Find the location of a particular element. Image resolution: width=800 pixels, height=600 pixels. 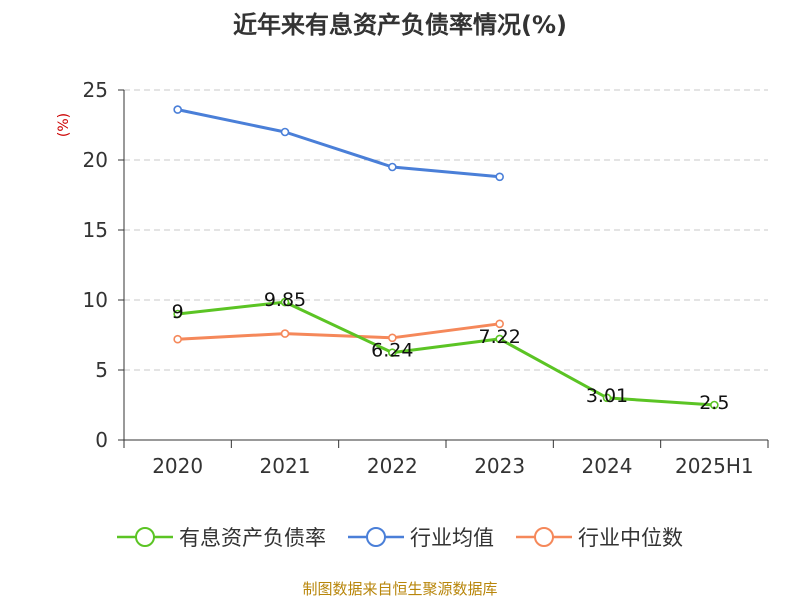

data-label: 2.5 is located at coordinates (714, 403).